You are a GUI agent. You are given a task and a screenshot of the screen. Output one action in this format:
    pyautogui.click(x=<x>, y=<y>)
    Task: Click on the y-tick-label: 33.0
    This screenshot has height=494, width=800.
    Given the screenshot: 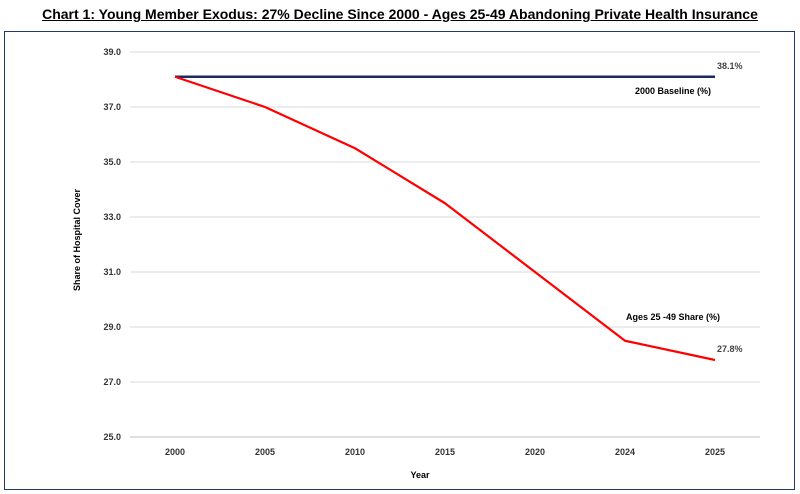 What is the action you would take?
    pyautogui.click(x=112, y=217)
    